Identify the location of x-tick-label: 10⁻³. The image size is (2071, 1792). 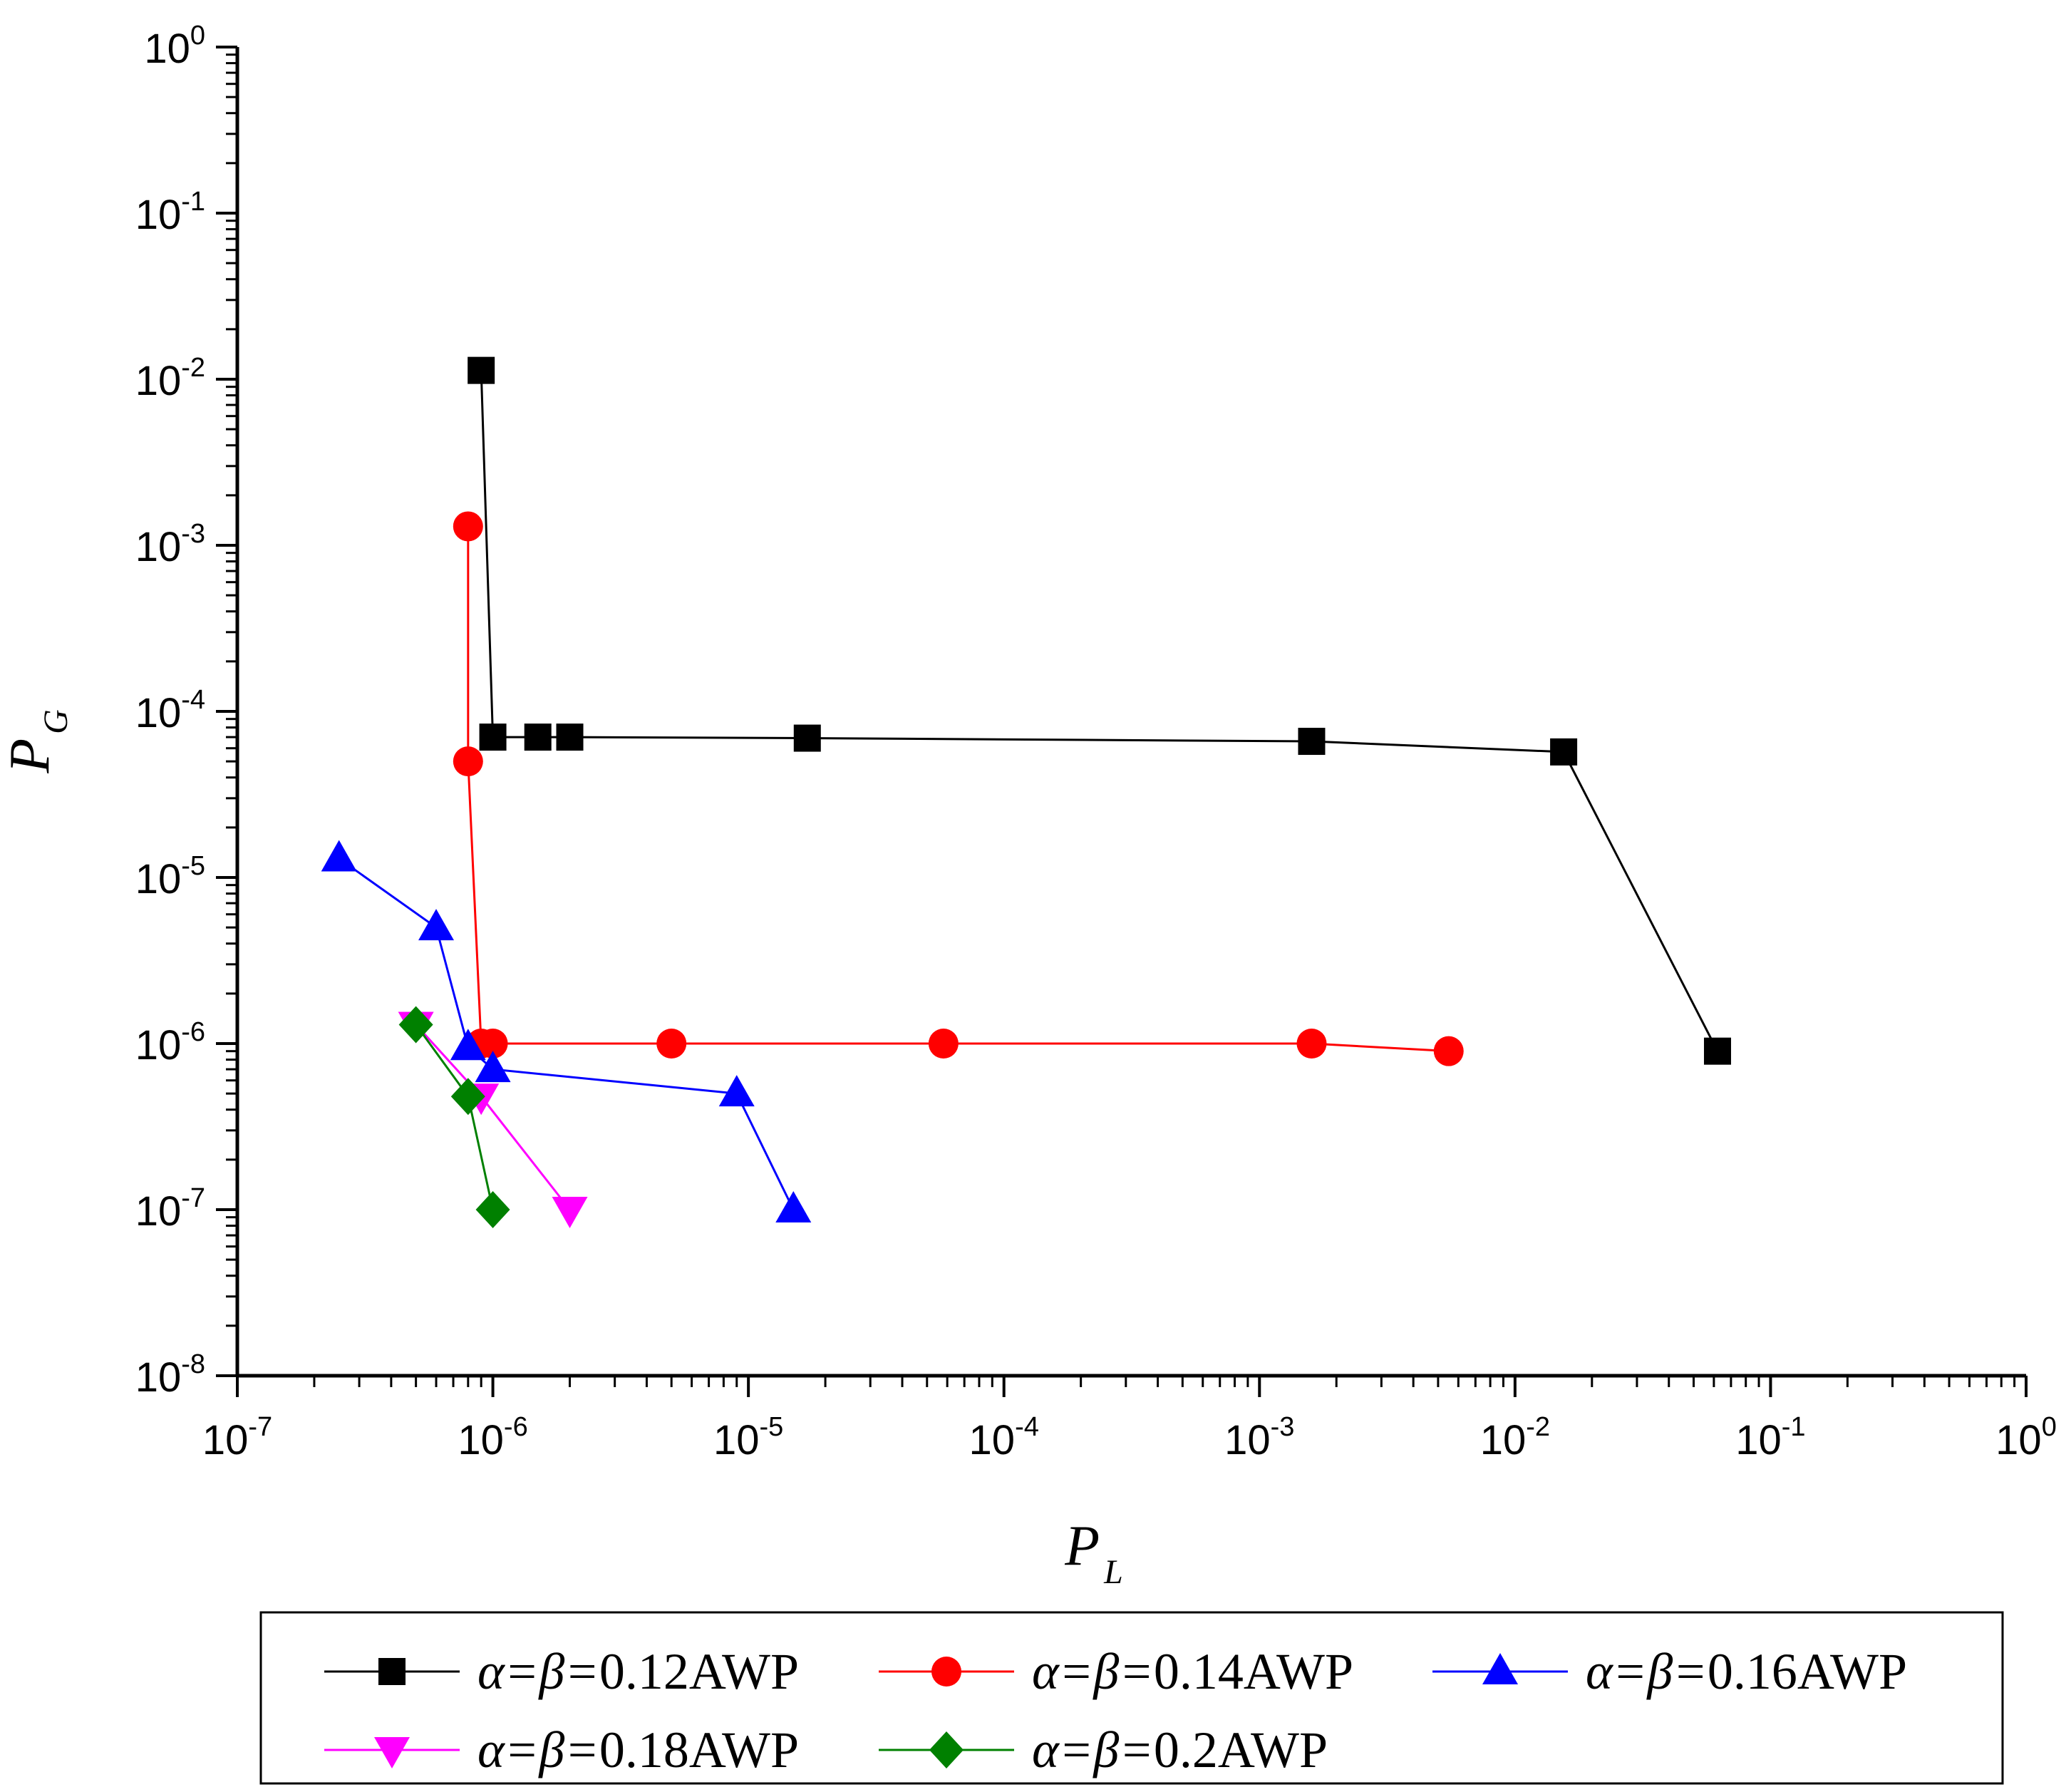
(1259, 1437).